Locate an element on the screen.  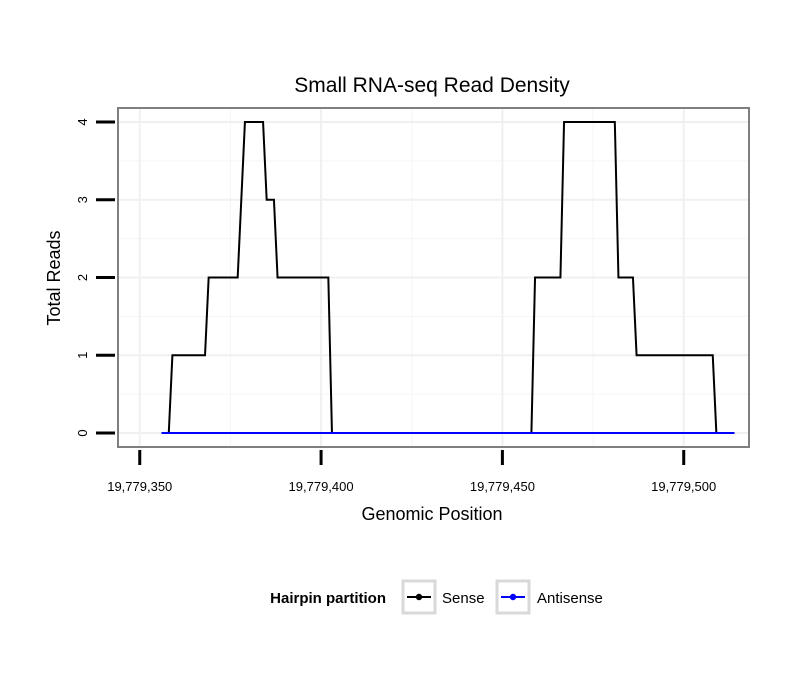
legend-label-sense: Sense is located at coordinates (463, 598).